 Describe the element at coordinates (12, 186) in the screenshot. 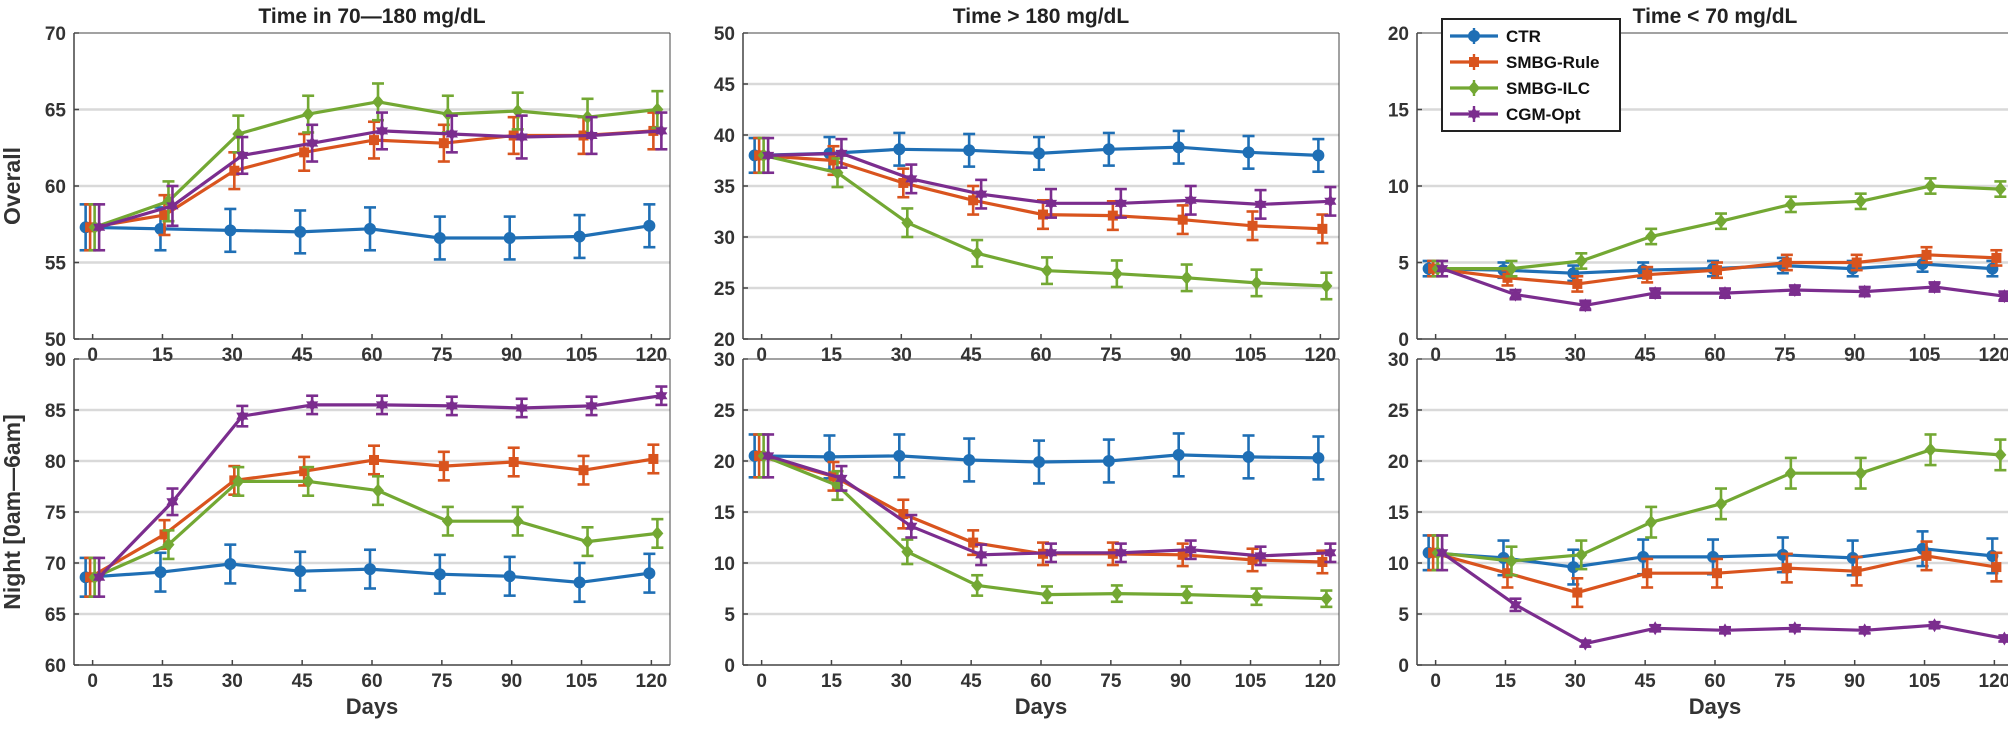

I see `row-label-overall: Overall` at that location.